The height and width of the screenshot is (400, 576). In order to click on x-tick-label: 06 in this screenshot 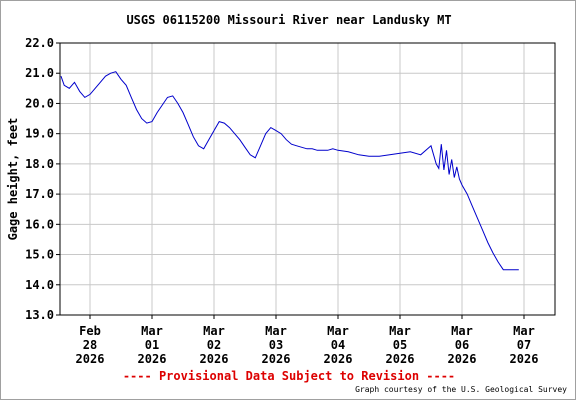, I will do `click(462, 345)`.